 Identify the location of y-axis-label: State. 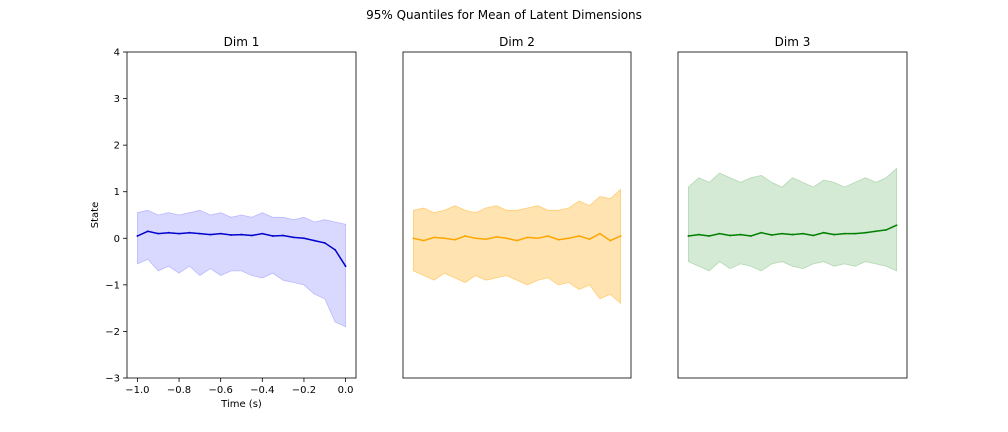
(95, 215).